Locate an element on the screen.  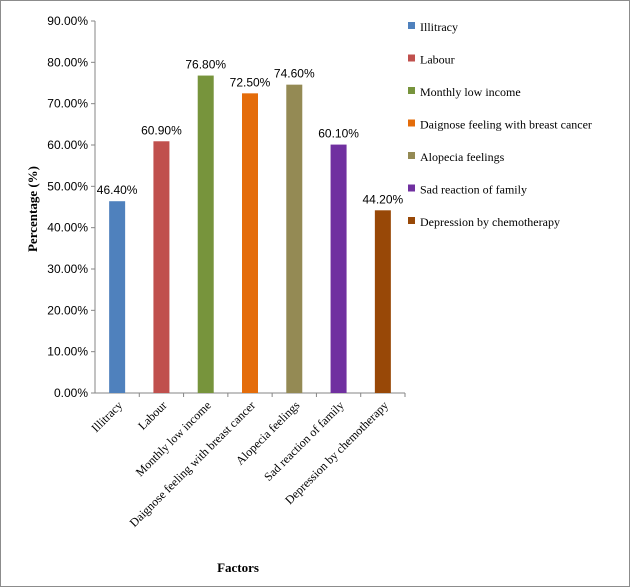
x-axis-title: Factors is located at coordinates (238, 567).